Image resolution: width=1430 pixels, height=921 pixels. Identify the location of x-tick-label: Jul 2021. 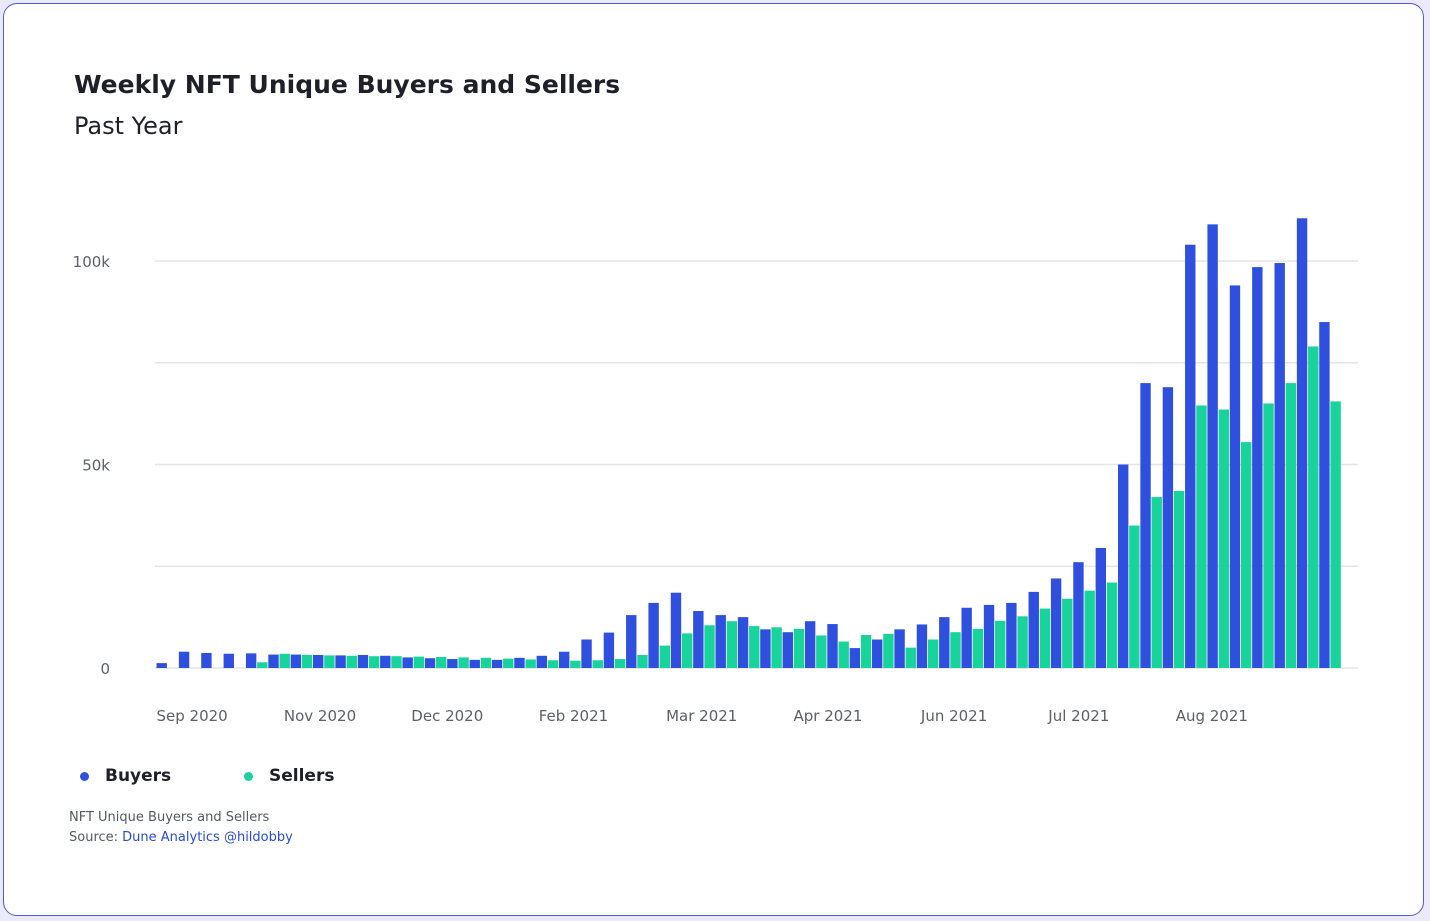
(1078, 716).